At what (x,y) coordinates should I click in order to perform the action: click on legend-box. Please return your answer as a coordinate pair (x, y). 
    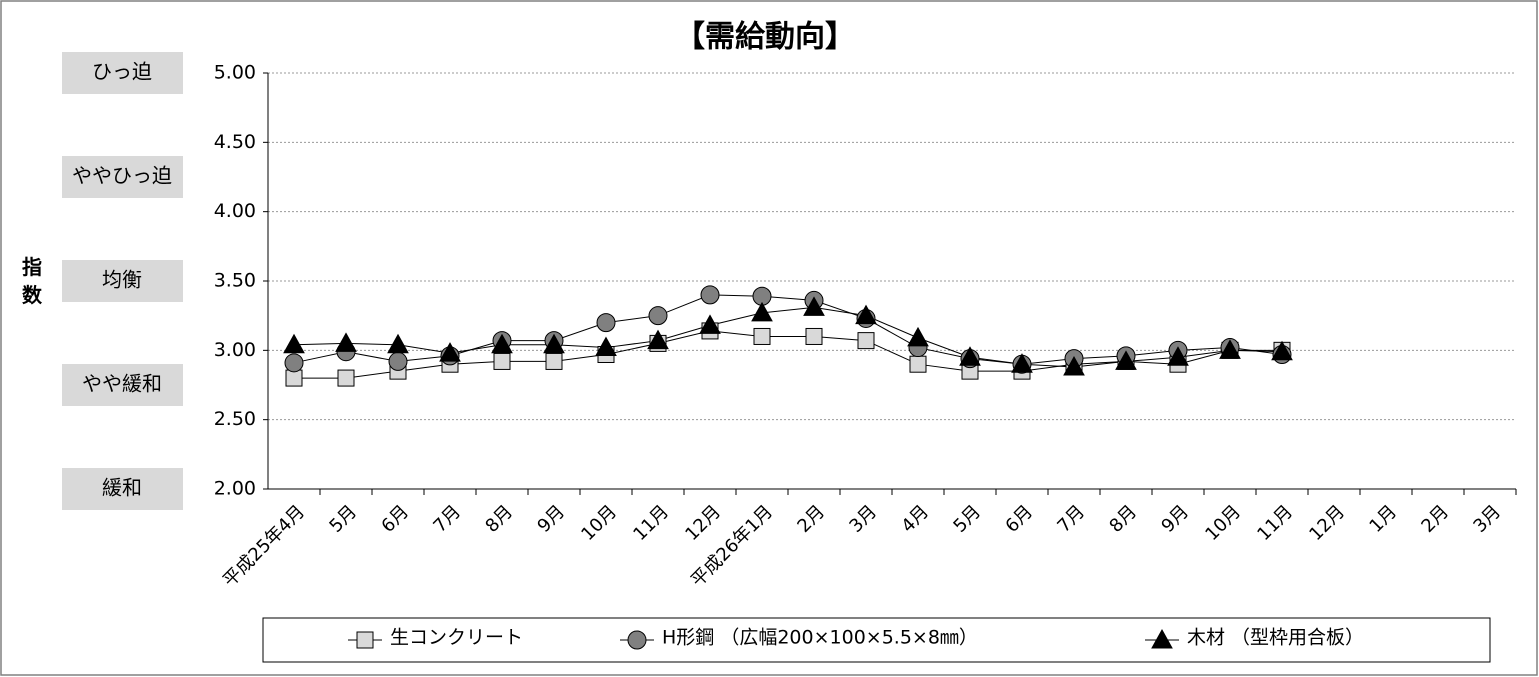
    Looking at the image, I should click on (876, 640).